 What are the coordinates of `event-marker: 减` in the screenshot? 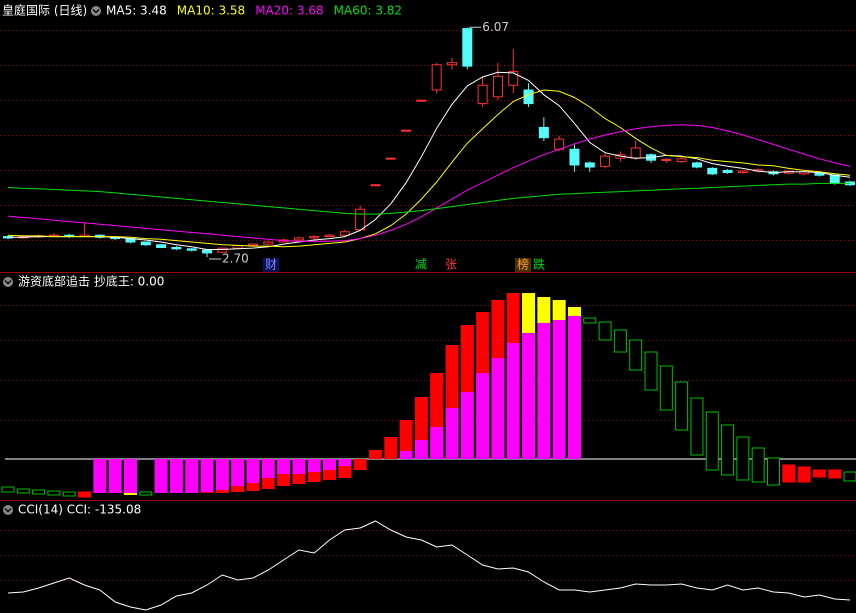 It's located at (421, 265).